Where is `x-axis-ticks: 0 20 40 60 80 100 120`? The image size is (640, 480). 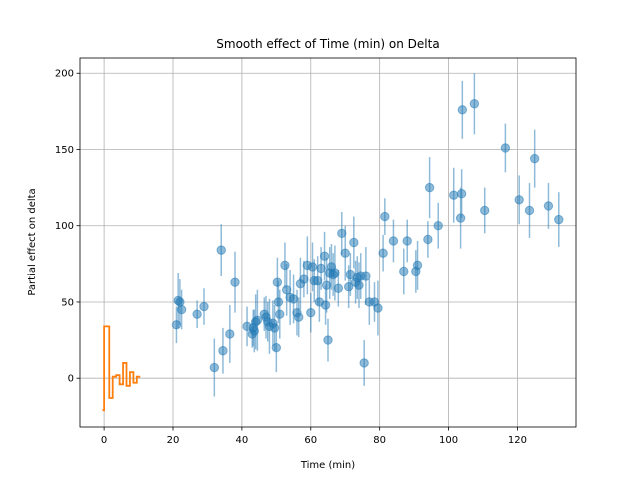
x-axis-ticks: 0 20 40 60 80 100 120 is located at coordinates (314, 436).